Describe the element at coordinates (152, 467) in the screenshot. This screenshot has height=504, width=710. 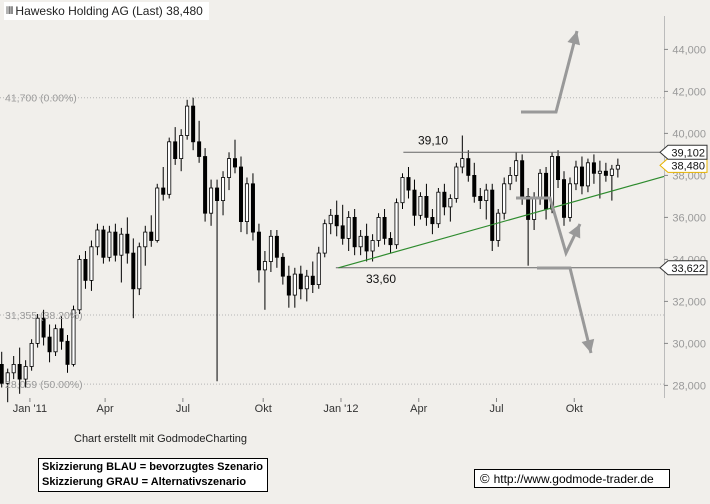
I see `legend-line-blue: Skizzierung BLAU = bevorzugtes Szenario` at that location.